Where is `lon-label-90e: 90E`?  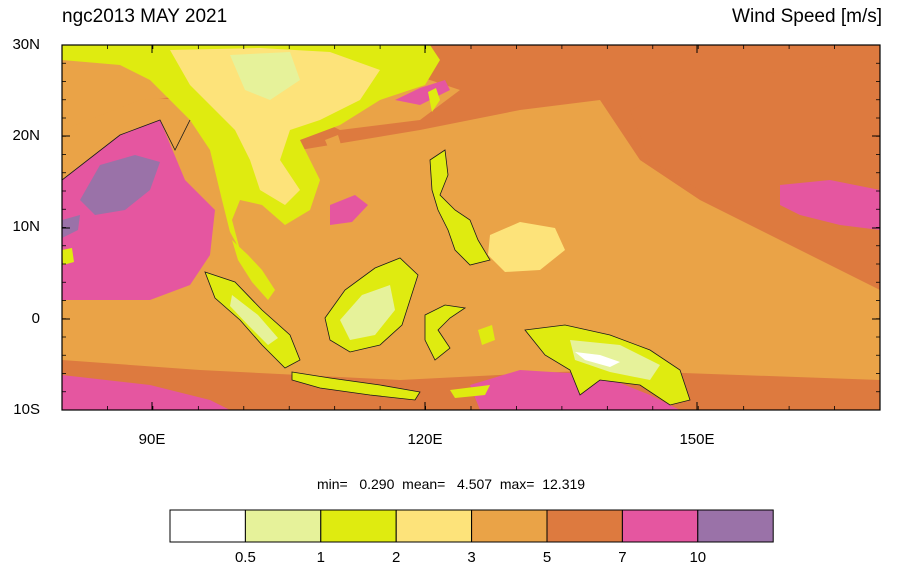 lon-label-90e: 90E is located at coordinates (152, 439).